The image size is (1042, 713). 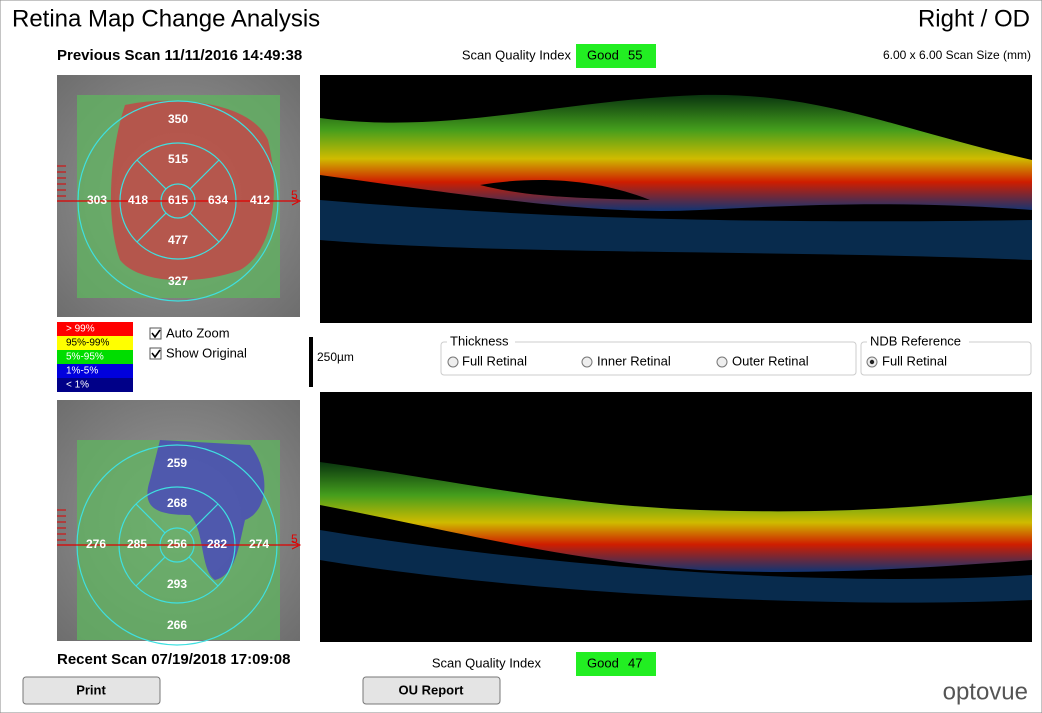 I want to click on group-title: Thickness, so click(x=479, y=340).